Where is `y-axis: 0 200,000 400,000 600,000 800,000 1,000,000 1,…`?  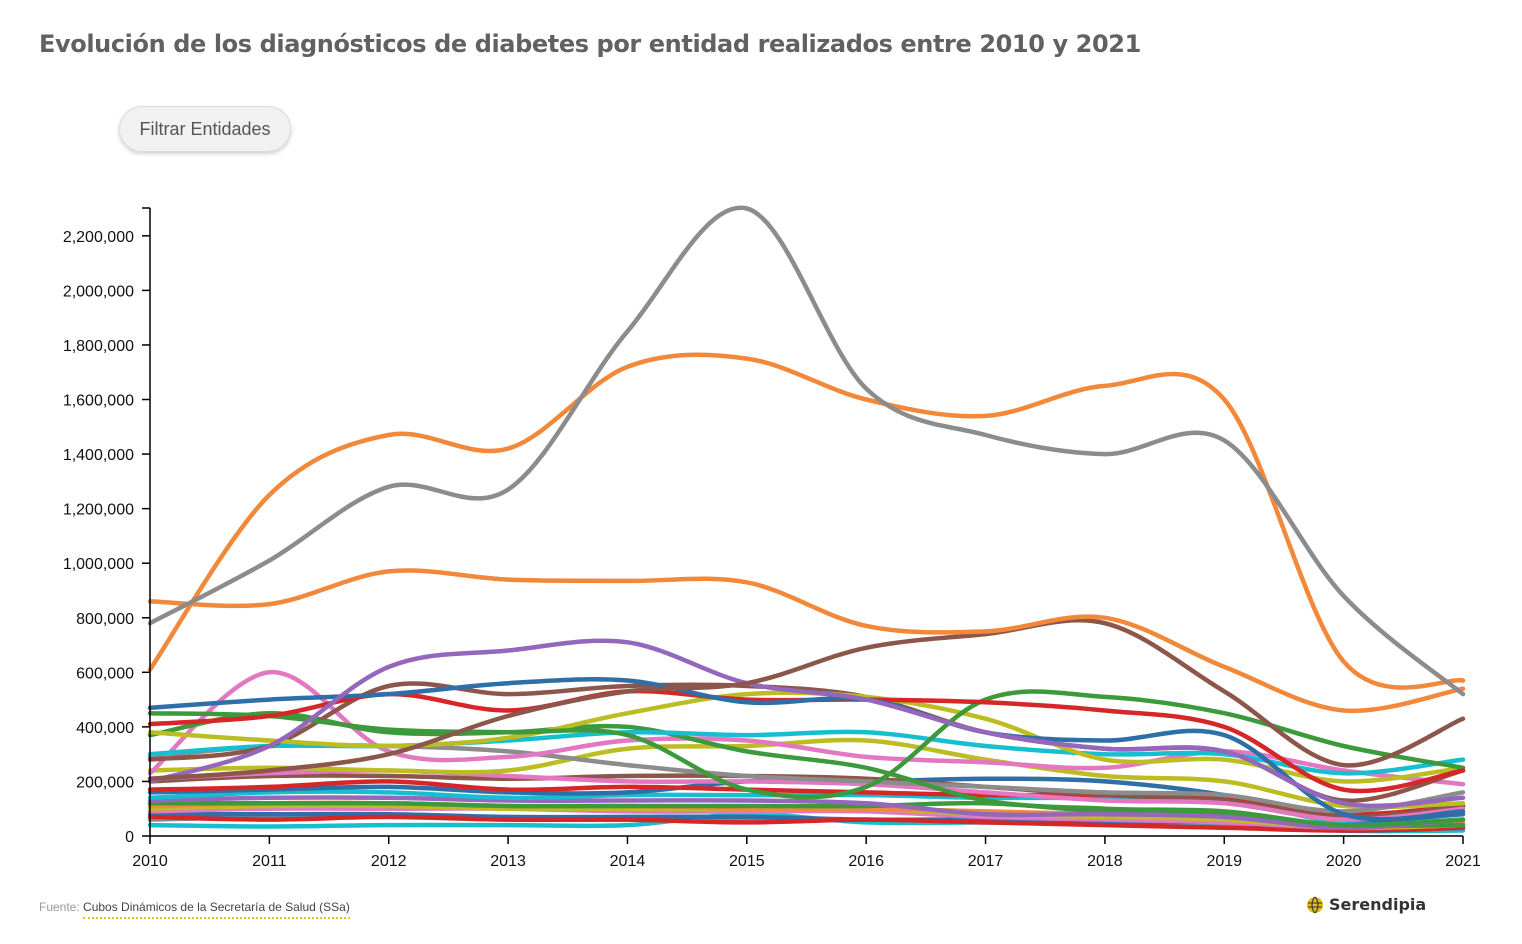 y-axis: 0 200,000 400,000 600,000 800,000 1,000,000 1,… is located at coordinates (107, 526).